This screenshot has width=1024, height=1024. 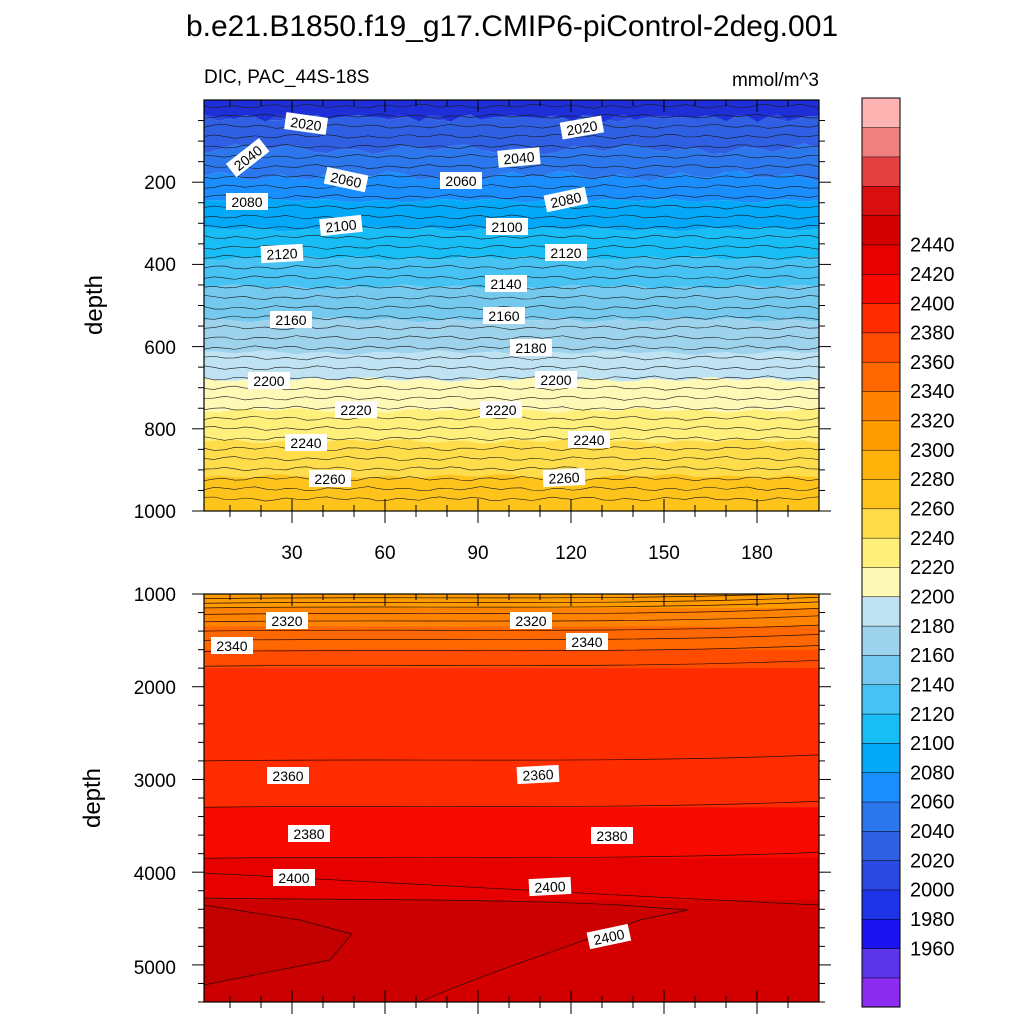 What do you see at coordinates (519, 157) in the screenshot?
I see `contour-label: 2040` at bounding box center [519, 157].